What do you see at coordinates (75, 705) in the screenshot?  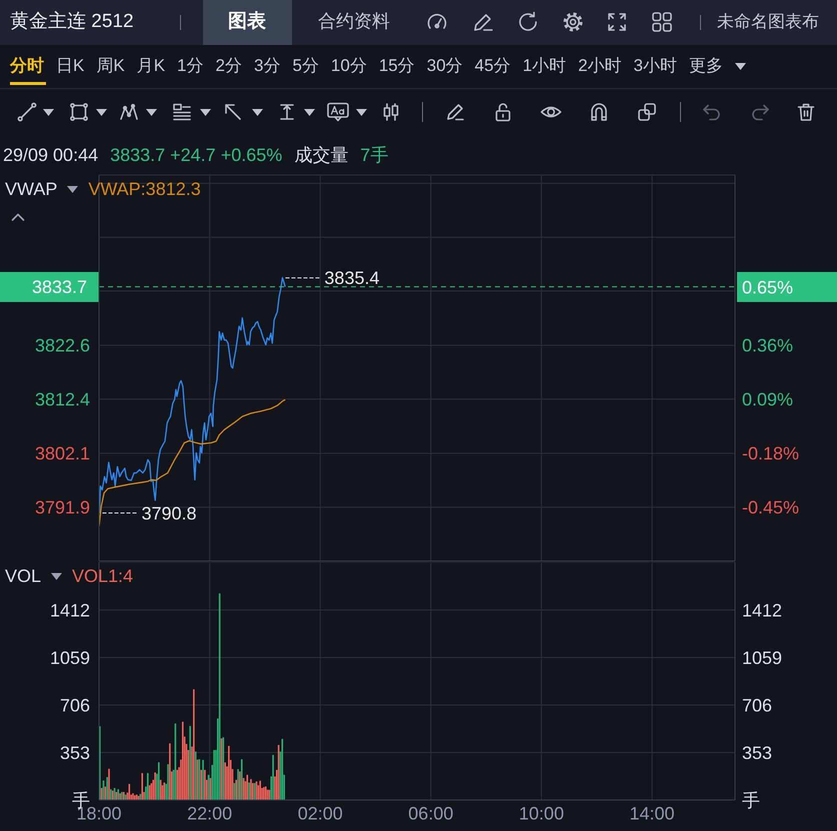 I see `y-tick-label: 706` at bounding box center [75, 705].